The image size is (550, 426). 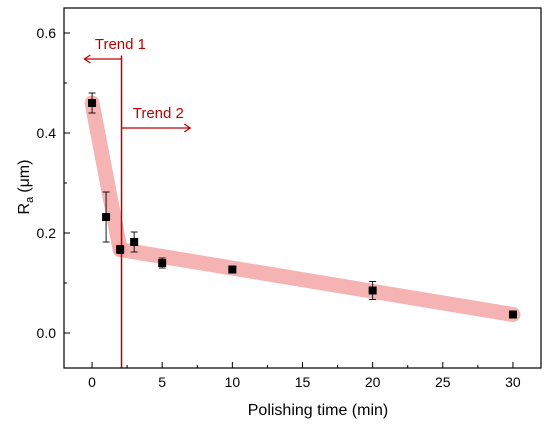 I want to click on y-axis-label-sub: a, so click(x=30, y=199).